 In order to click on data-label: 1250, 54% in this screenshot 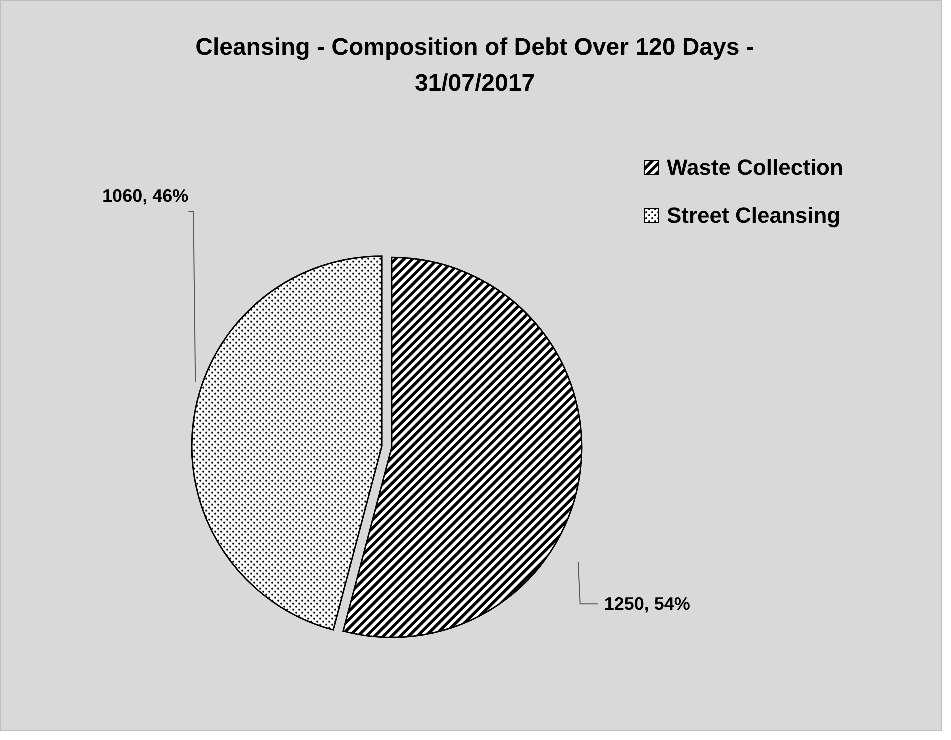, I will do `click(647, 604)`.